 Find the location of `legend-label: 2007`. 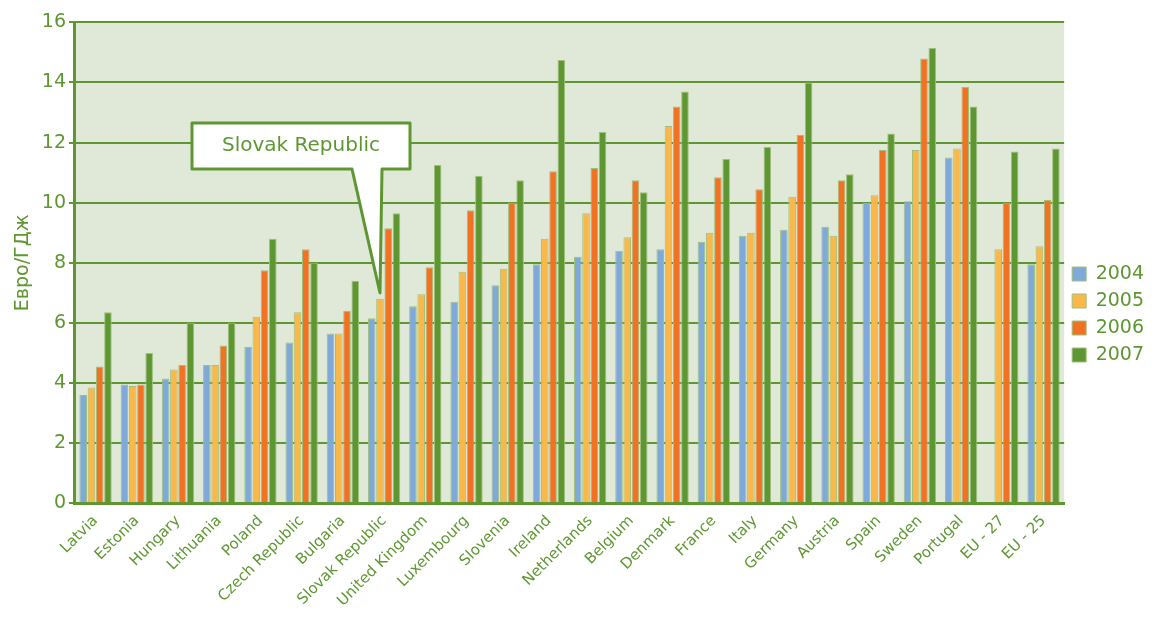

legend-label: 2007 is located at coordinates (1120, 352).